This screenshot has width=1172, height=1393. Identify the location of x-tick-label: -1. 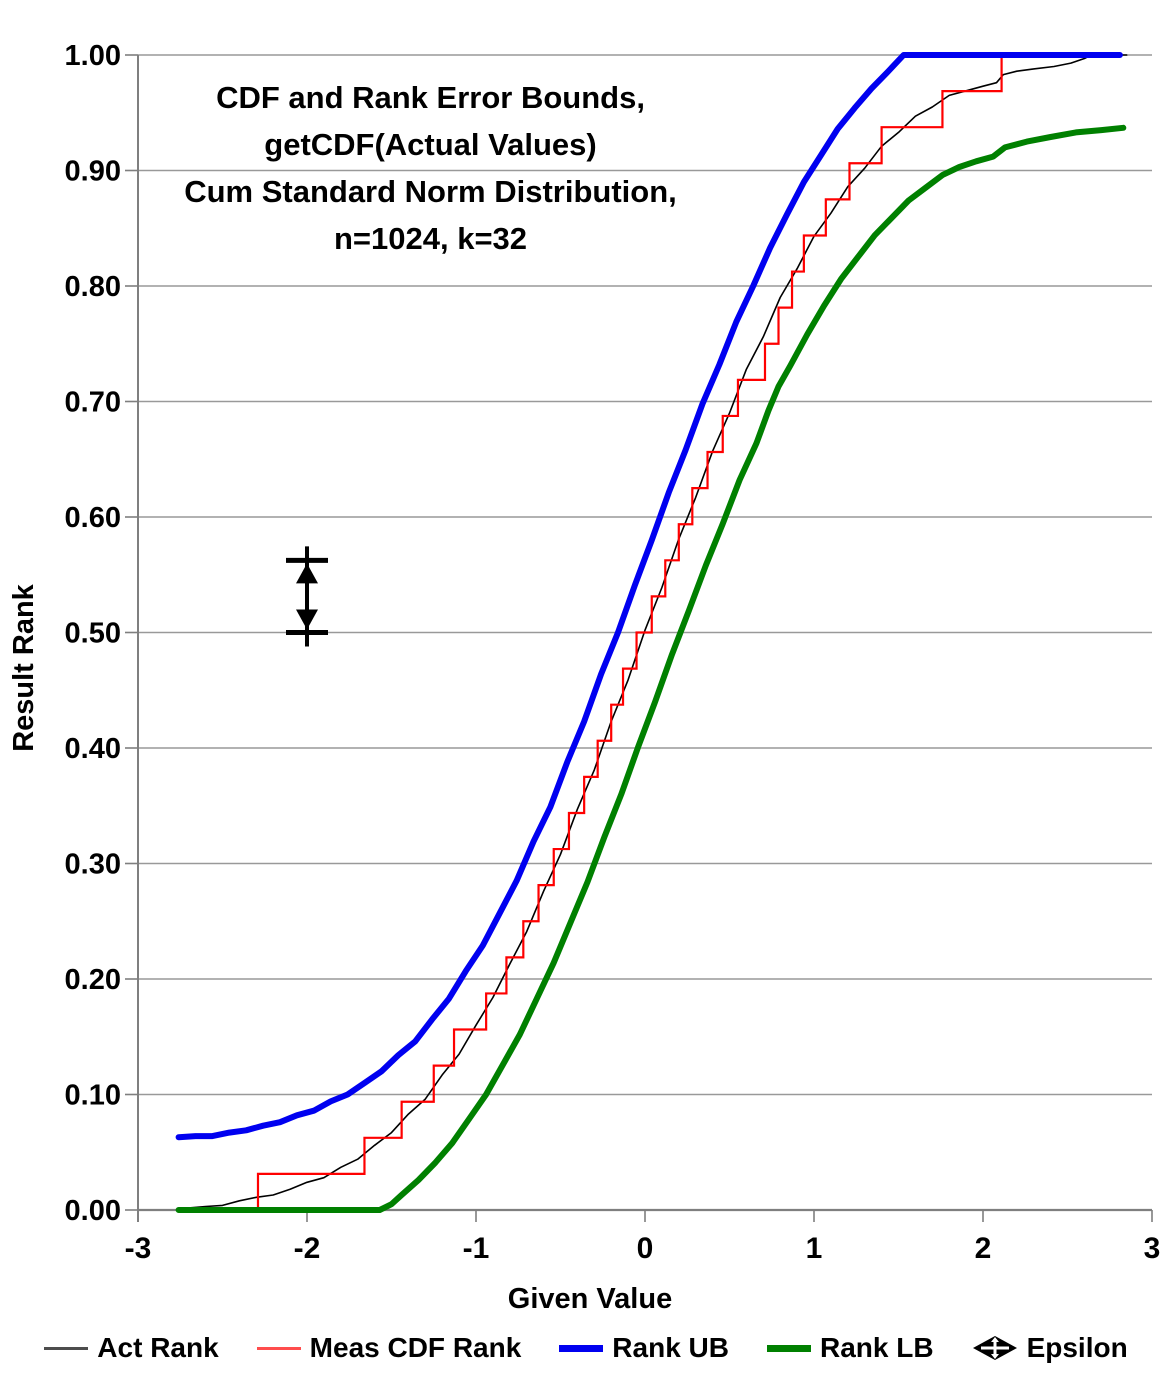
(476, 1248).